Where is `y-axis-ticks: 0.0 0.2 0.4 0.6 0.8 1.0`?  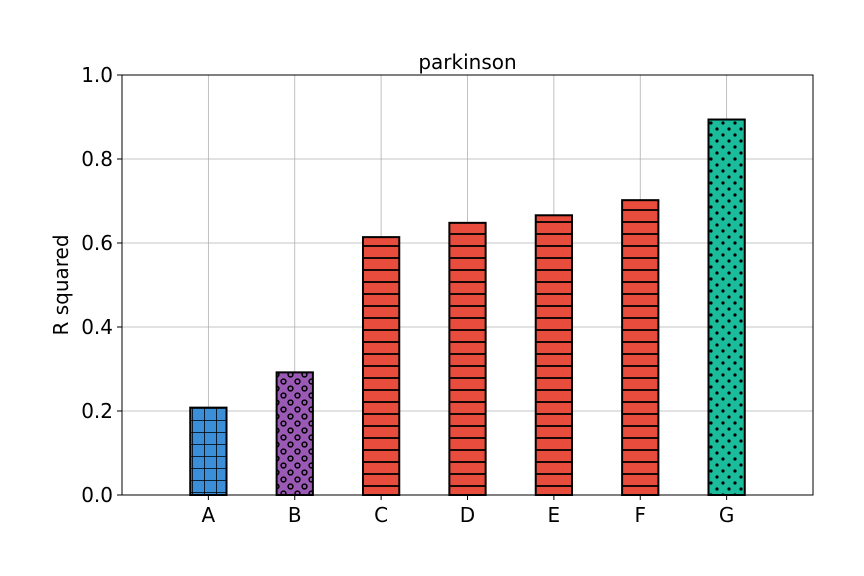 y-axis-ticks: 0.0 0.2 0.4 0.6 0.8 1.0 is located at coordinates (101, 285).